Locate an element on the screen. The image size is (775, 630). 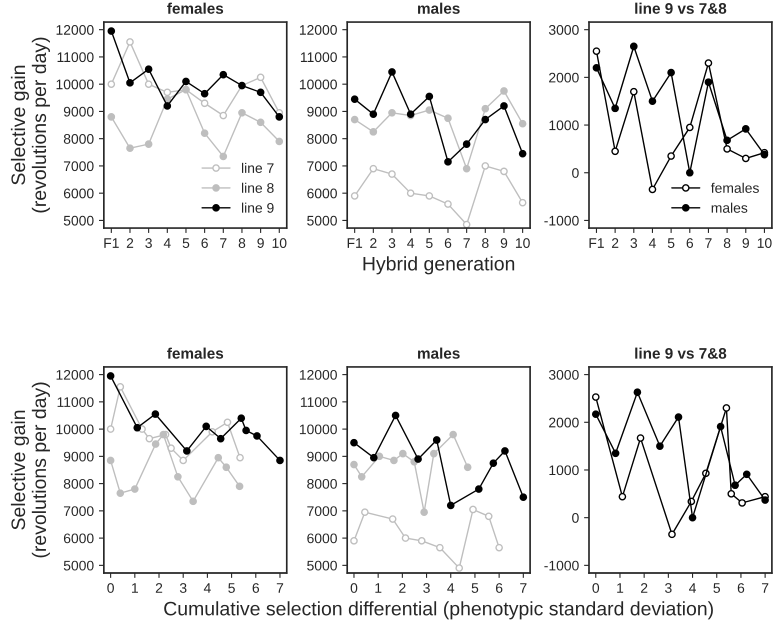
legend-label: males is located at coordinates (730, 207).